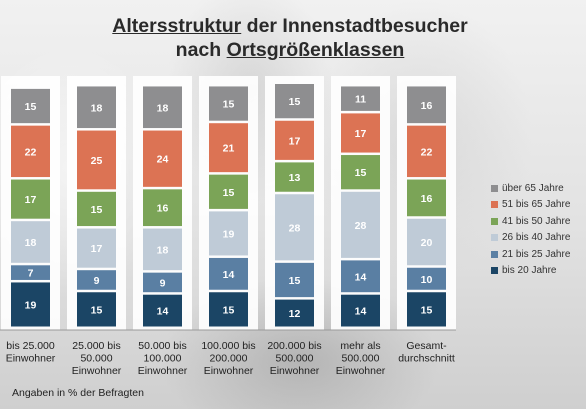  I want to click on legend-label: über 65 Jahre, so click(533, 188).